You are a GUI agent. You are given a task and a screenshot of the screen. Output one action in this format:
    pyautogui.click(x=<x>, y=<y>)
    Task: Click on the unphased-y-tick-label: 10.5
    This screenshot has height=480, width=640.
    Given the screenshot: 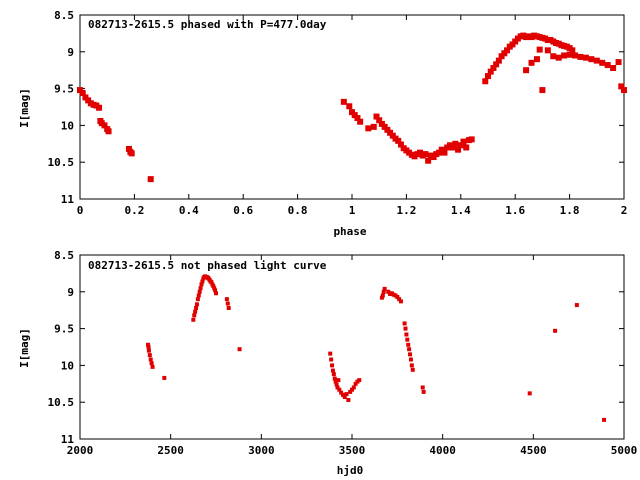 What is the action you would take?
    pyautogui.click(x=61, y=402)
    